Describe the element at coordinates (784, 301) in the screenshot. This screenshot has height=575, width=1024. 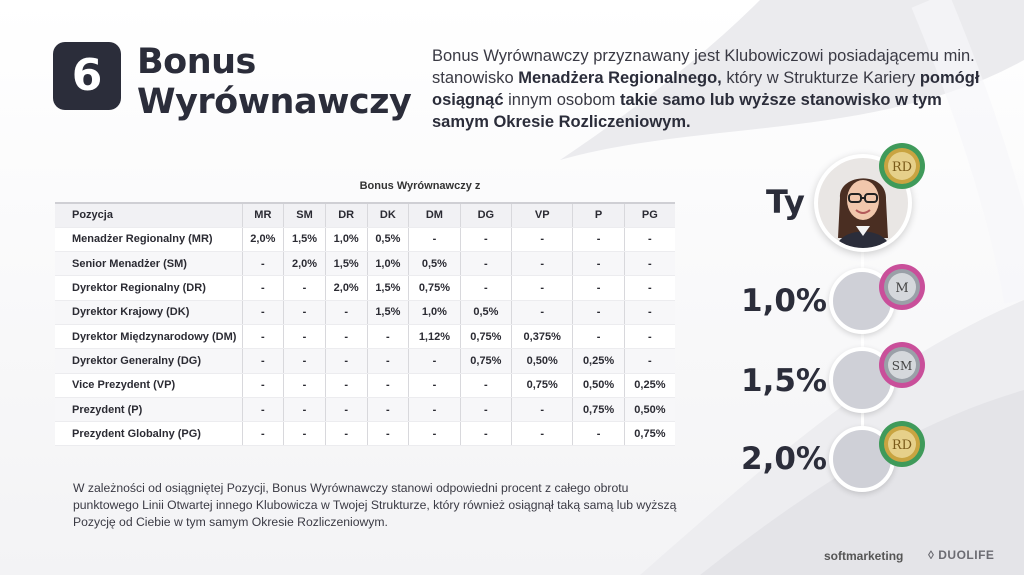
I see `level-percent-1: 1,0%` at that location.